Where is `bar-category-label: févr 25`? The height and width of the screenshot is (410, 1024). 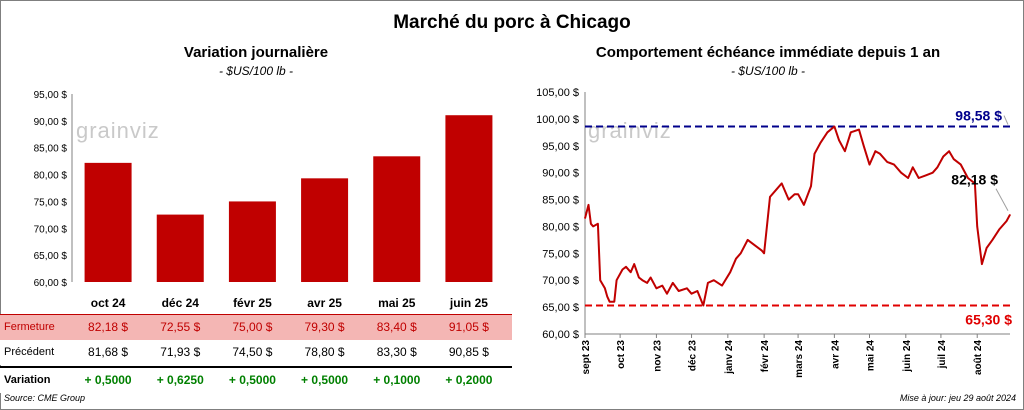
bar-category-label: févr 25 is located at coordinates (252, 303).